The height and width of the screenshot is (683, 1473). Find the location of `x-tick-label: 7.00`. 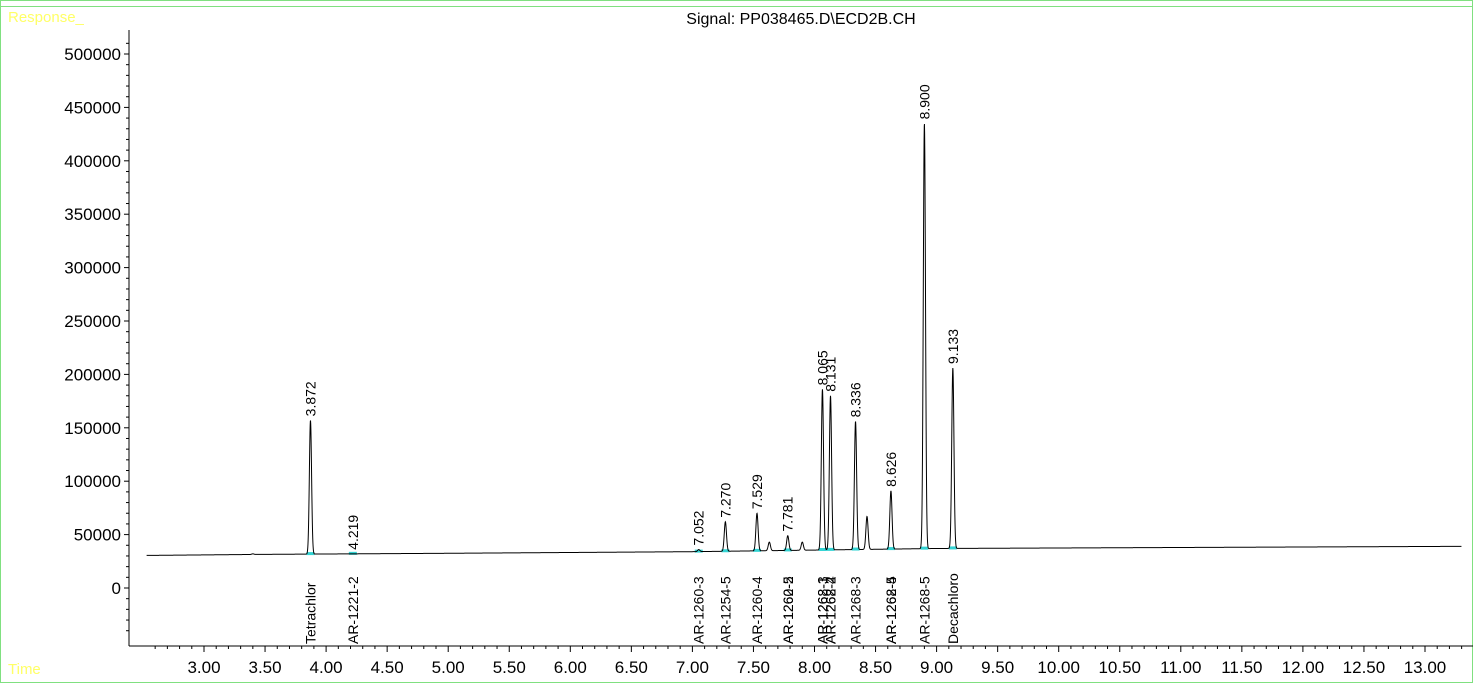

x-tick-label: 7.00 is located at coordinates (692, 667).